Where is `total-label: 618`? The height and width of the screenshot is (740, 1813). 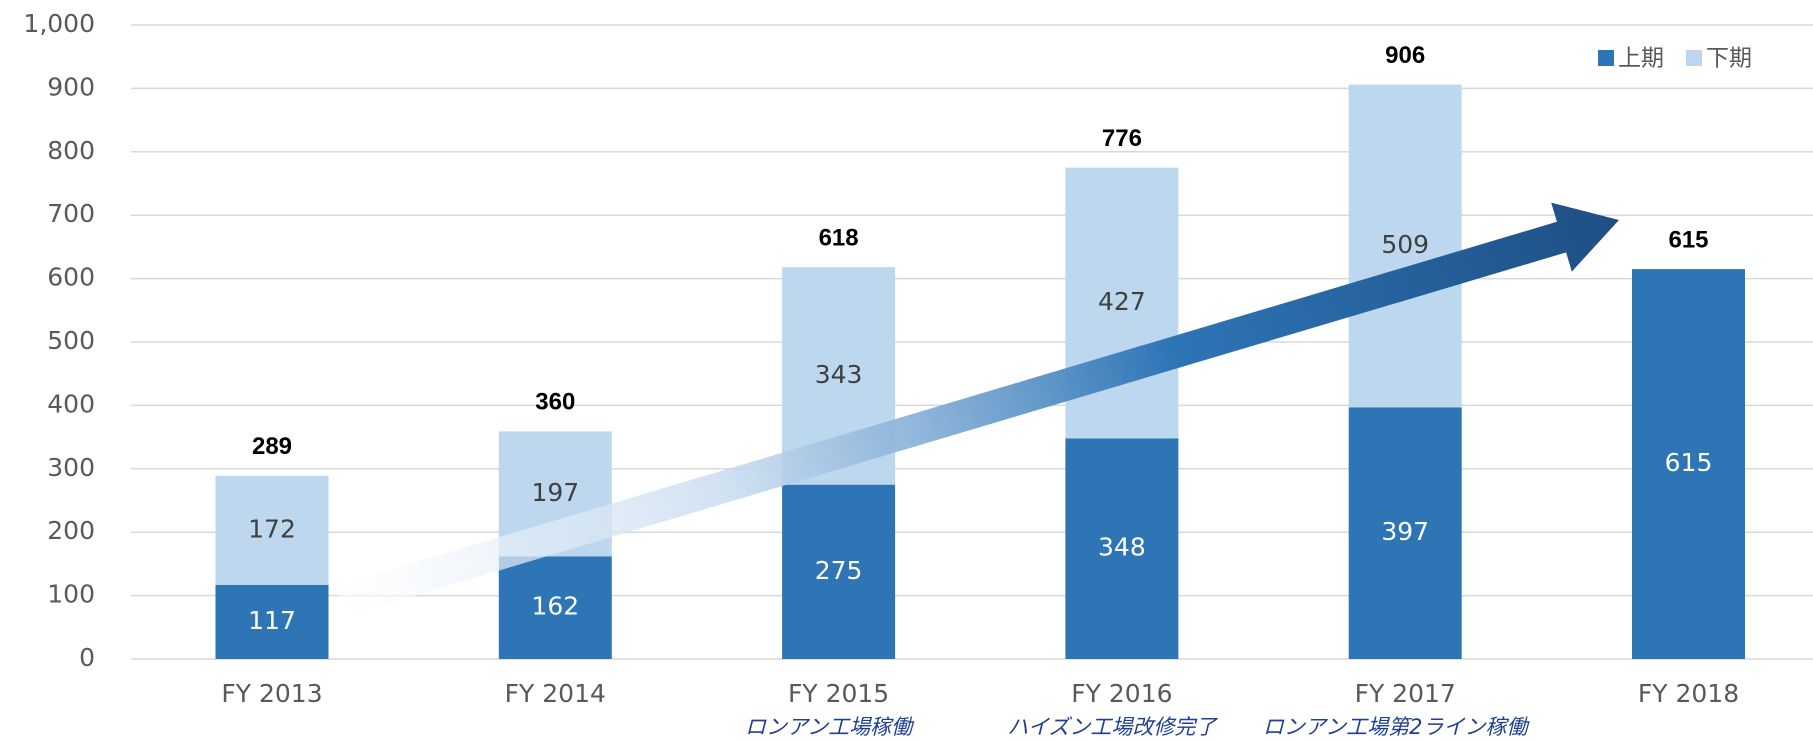 total-label: 618 is located at coordinates (839, 238).